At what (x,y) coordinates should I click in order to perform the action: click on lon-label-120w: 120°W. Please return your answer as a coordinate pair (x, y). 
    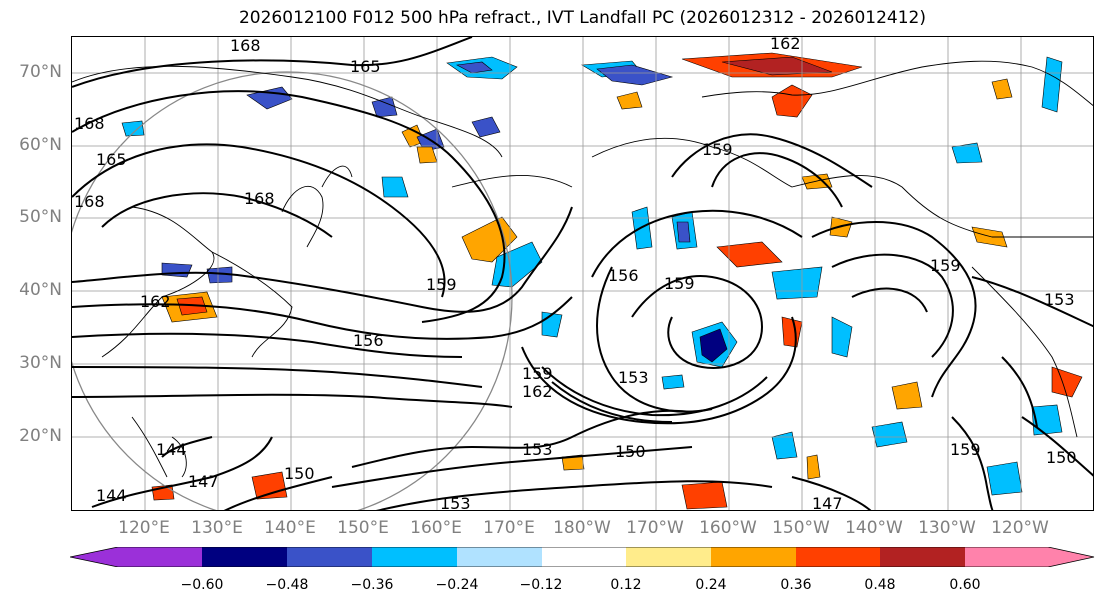
    Looking at the image, I should click on (1020, 528).